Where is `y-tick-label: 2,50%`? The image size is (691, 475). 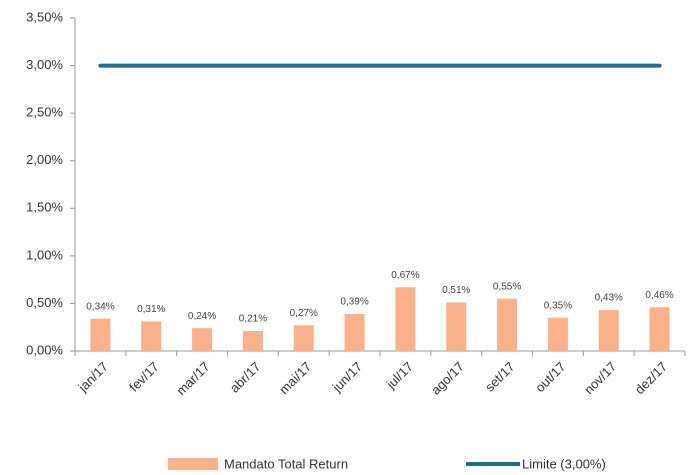
y-tick-label: 2,50% is located at coordinates (44, 112).